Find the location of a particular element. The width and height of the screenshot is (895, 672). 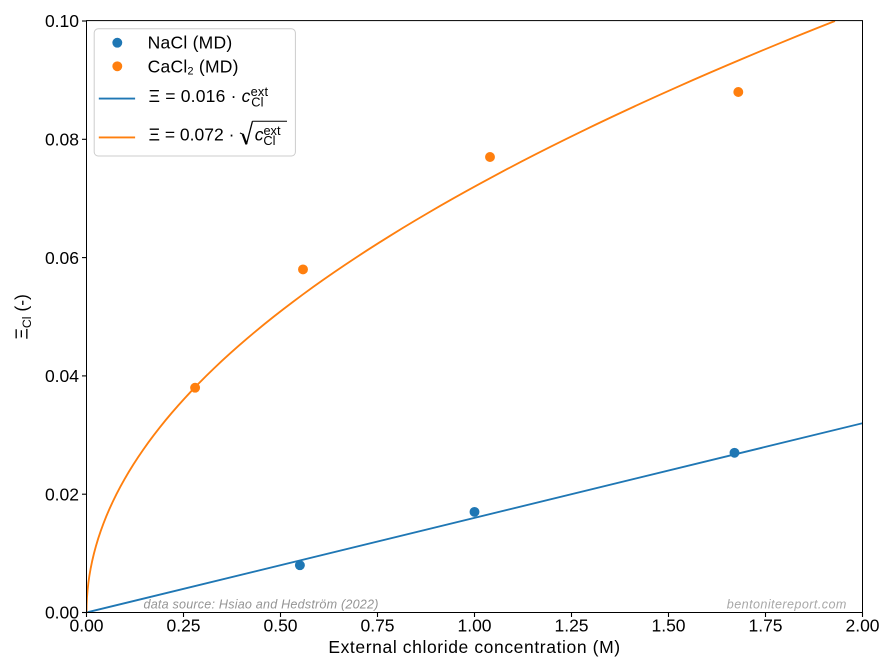

svg-text: Ξ = 0.072 · is located at coordinates (192, 135).